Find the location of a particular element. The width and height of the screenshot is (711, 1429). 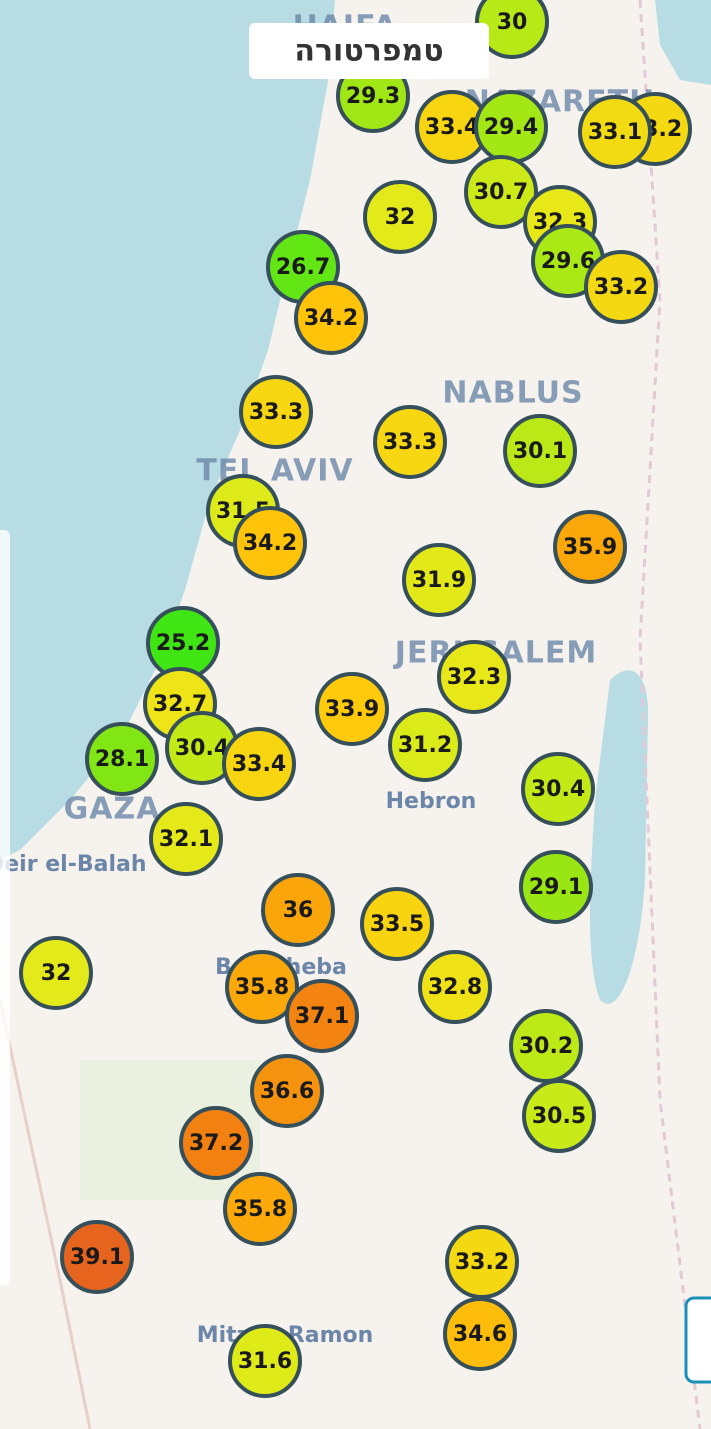

temperature-marker: 34.6 is located at coordinates (480, 1334).